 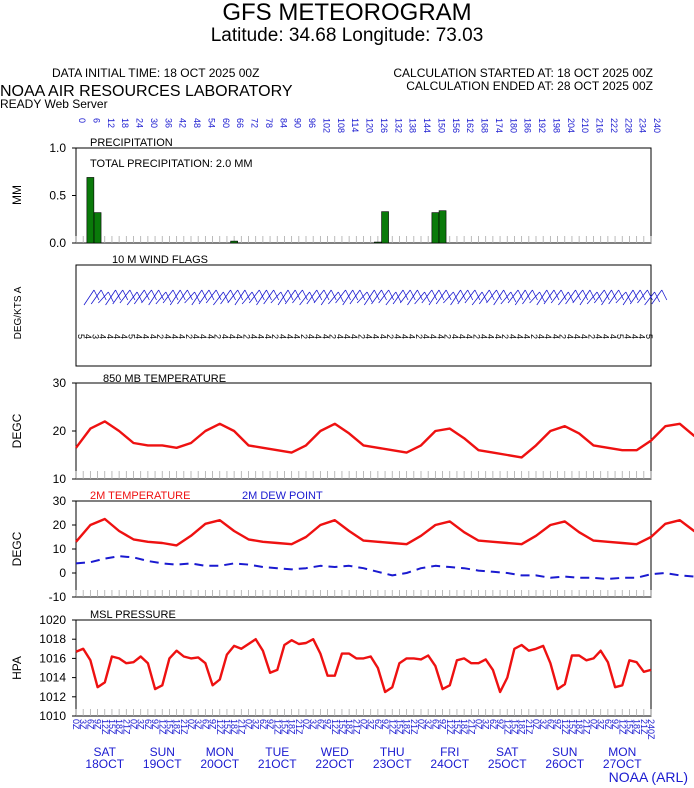 What do you see at coordinates (57, 148) in the screenshot?
I see `precip-ytick-label: 1.0` at bounding box center [57, 148].